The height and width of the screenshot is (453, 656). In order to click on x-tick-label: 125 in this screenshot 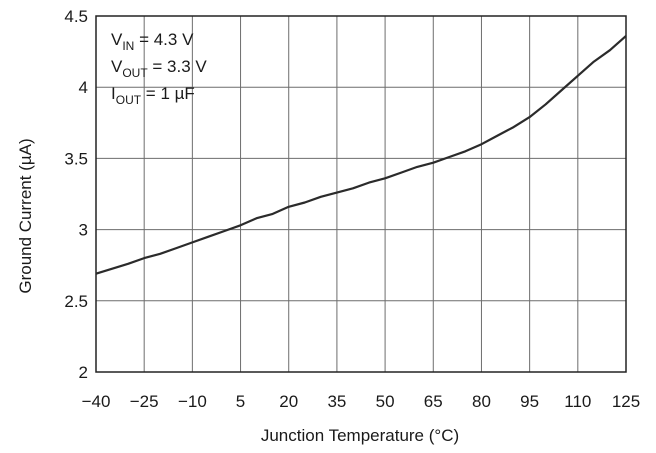, I will do `click(626, 401)`.